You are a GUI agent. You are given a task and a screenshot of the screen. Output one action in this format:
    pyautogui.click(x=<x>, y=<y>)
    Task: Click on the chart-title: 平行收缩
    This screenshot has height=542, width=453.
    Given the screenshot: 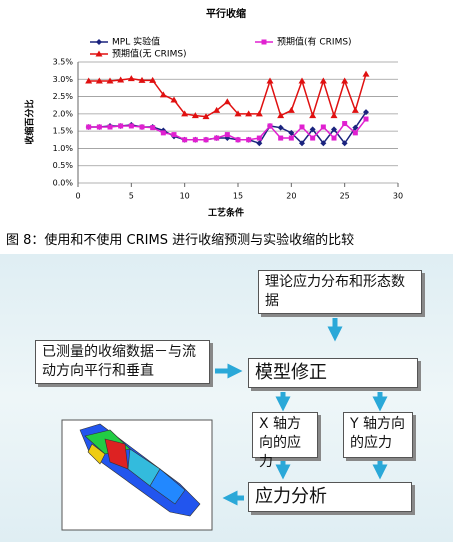 What is the action you would take?
    pyautogui.click(x=226, y=13)
    